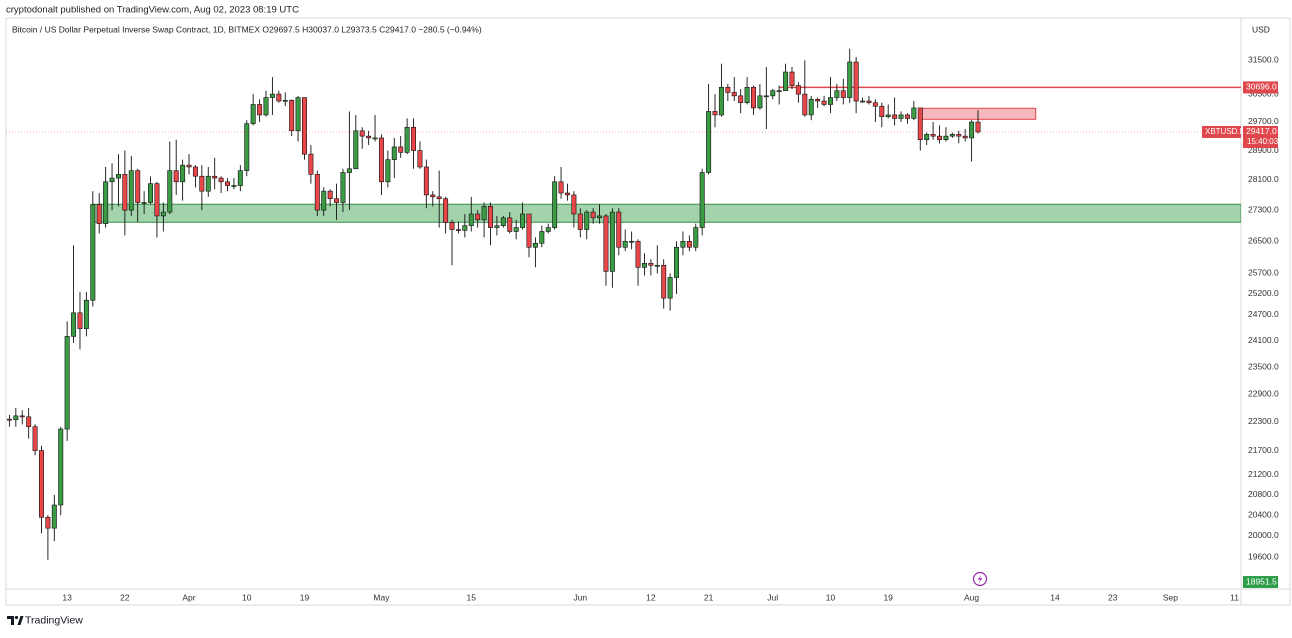 This screenshot has height=638, width=1292. What do you see at coordinates (1263, 494) in the screenshot?
I see `y-tick-label: 20800.0` at bounding box center [1263, 494].